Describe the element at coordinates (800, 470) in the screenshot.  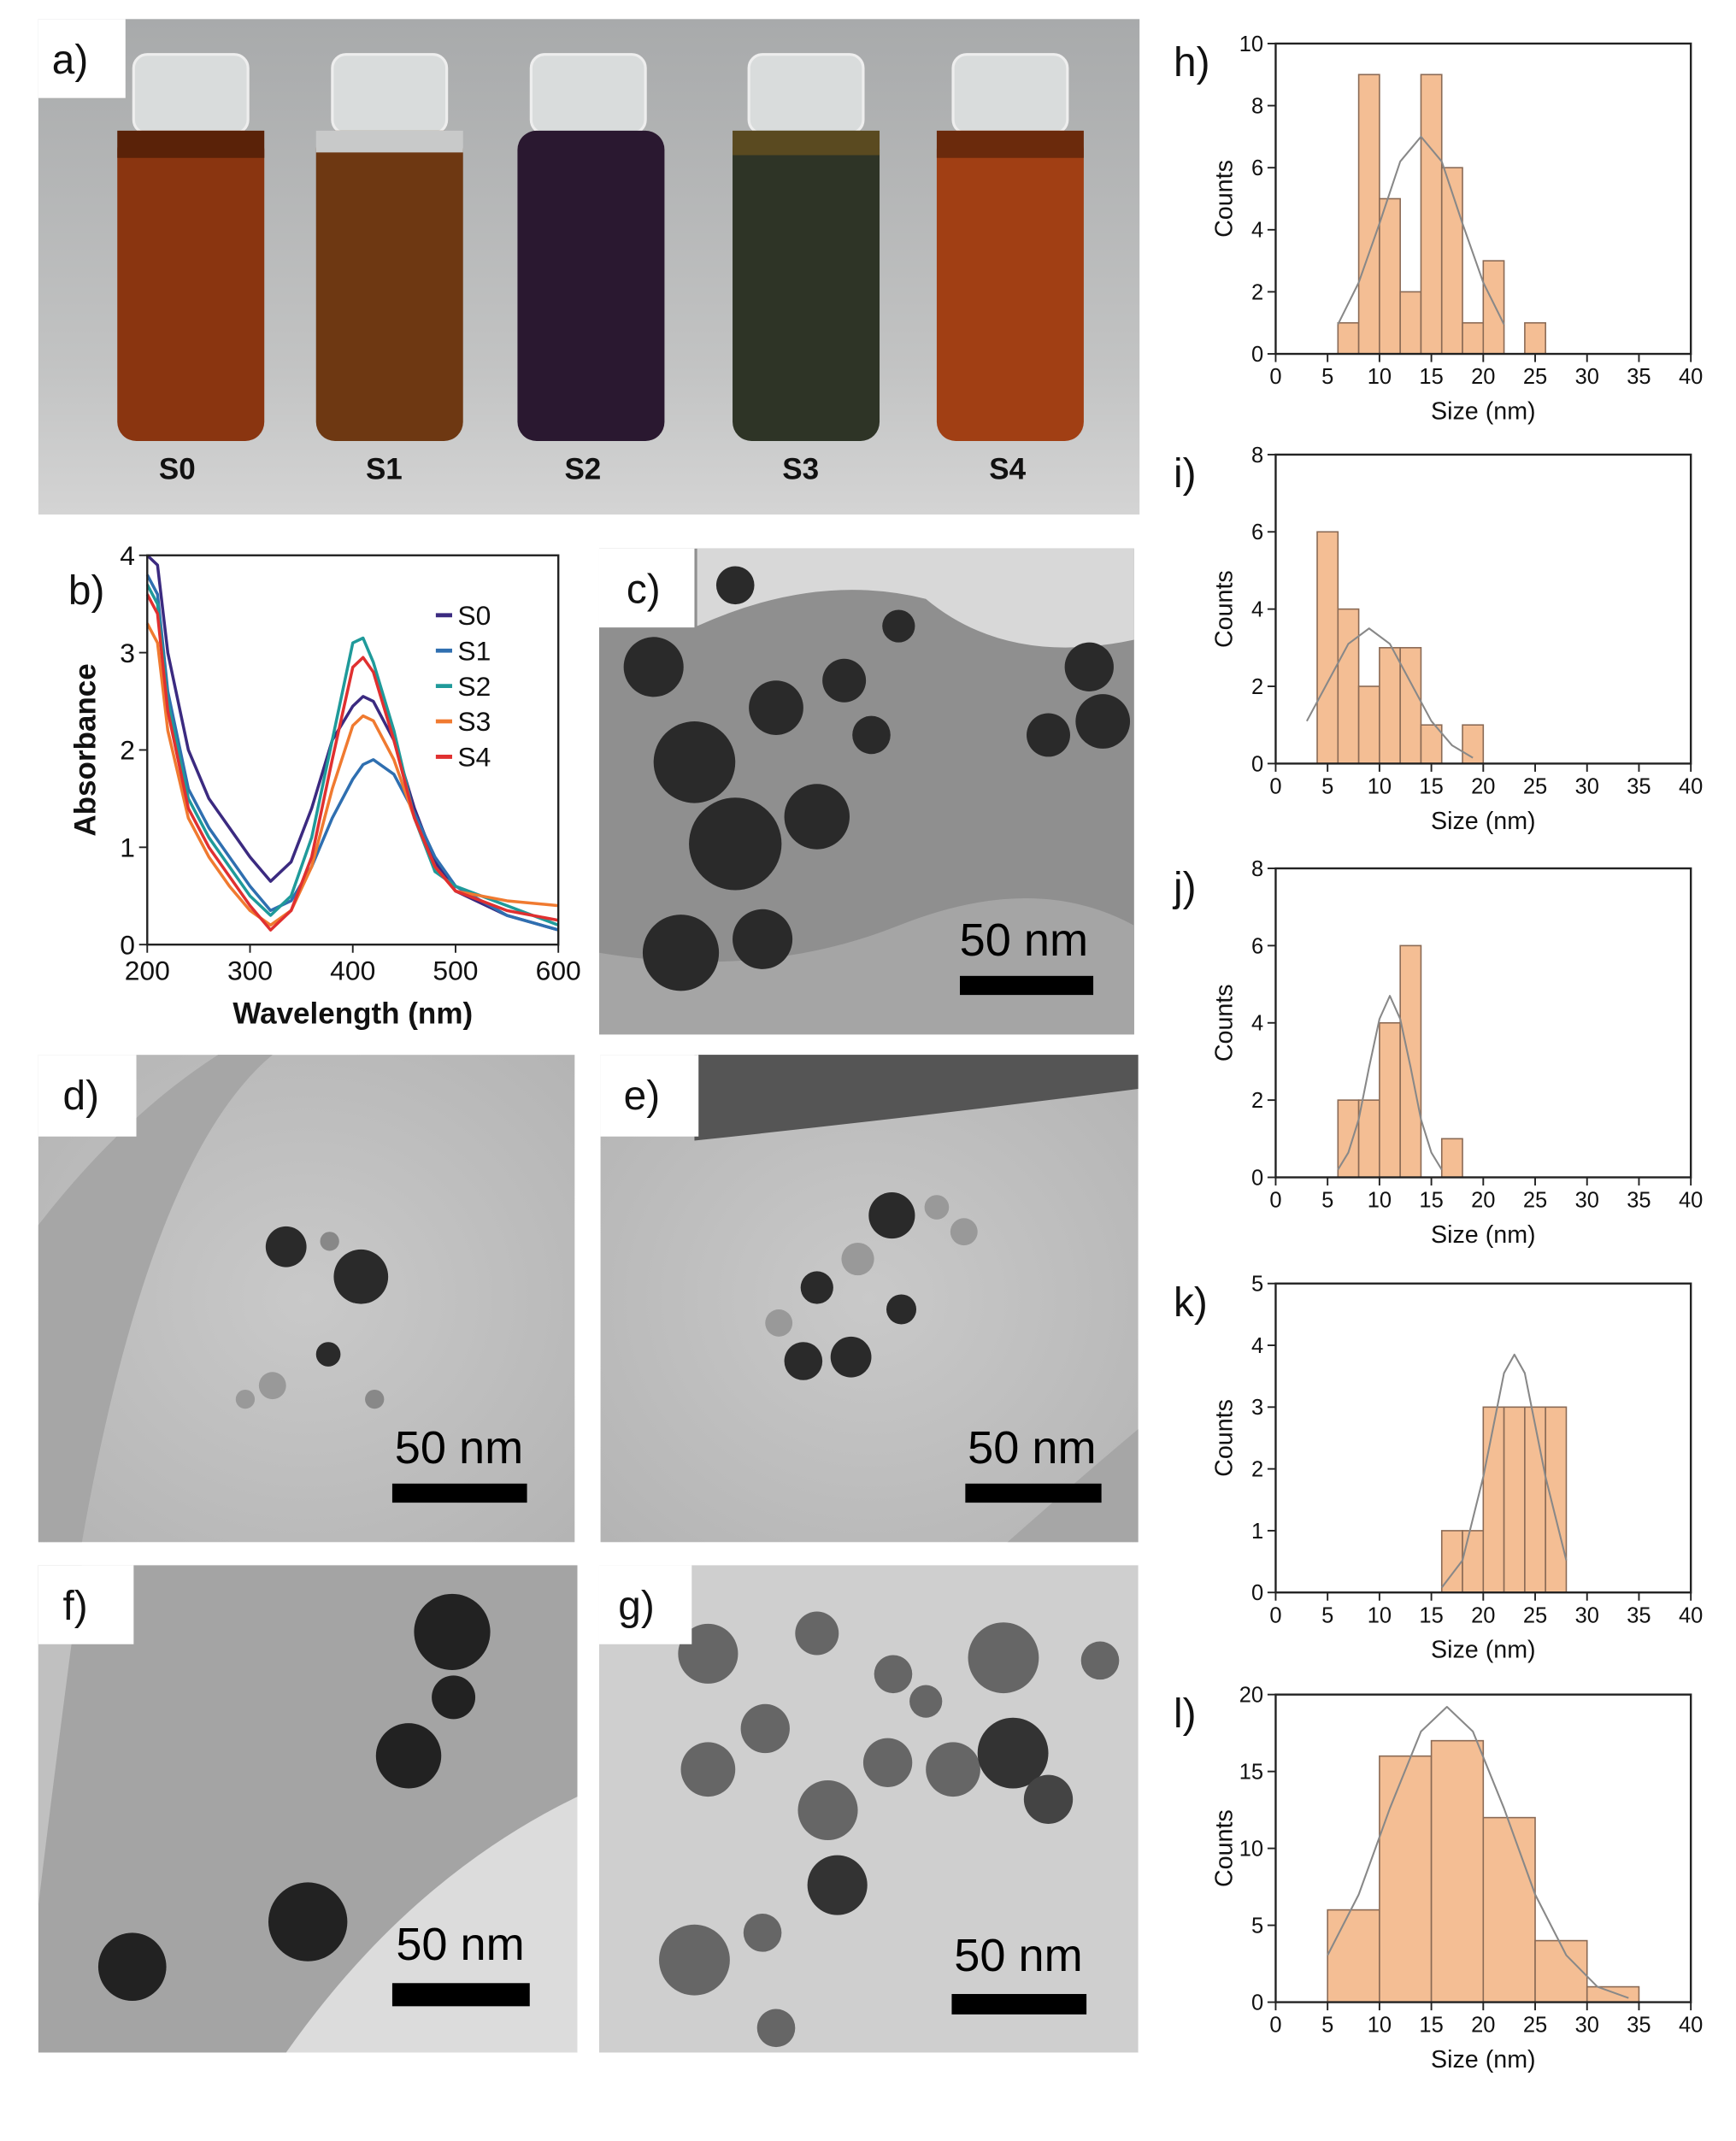
I see `vial-label: S3` at that location.